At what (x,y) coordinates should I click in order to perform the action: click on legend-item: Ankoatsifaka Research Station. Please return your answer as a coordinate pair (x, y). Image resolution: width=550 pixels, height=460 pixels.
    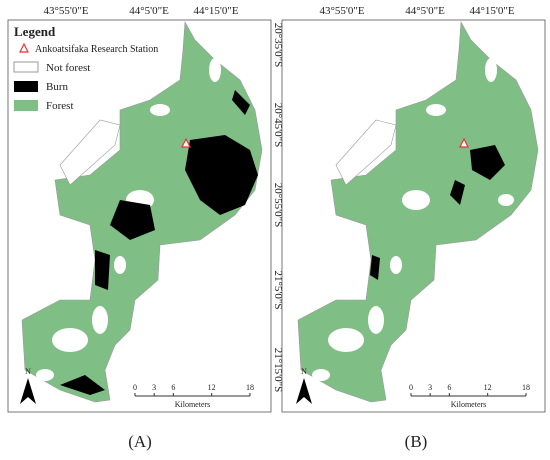
    Looking at the image, I should click on (96, 49).